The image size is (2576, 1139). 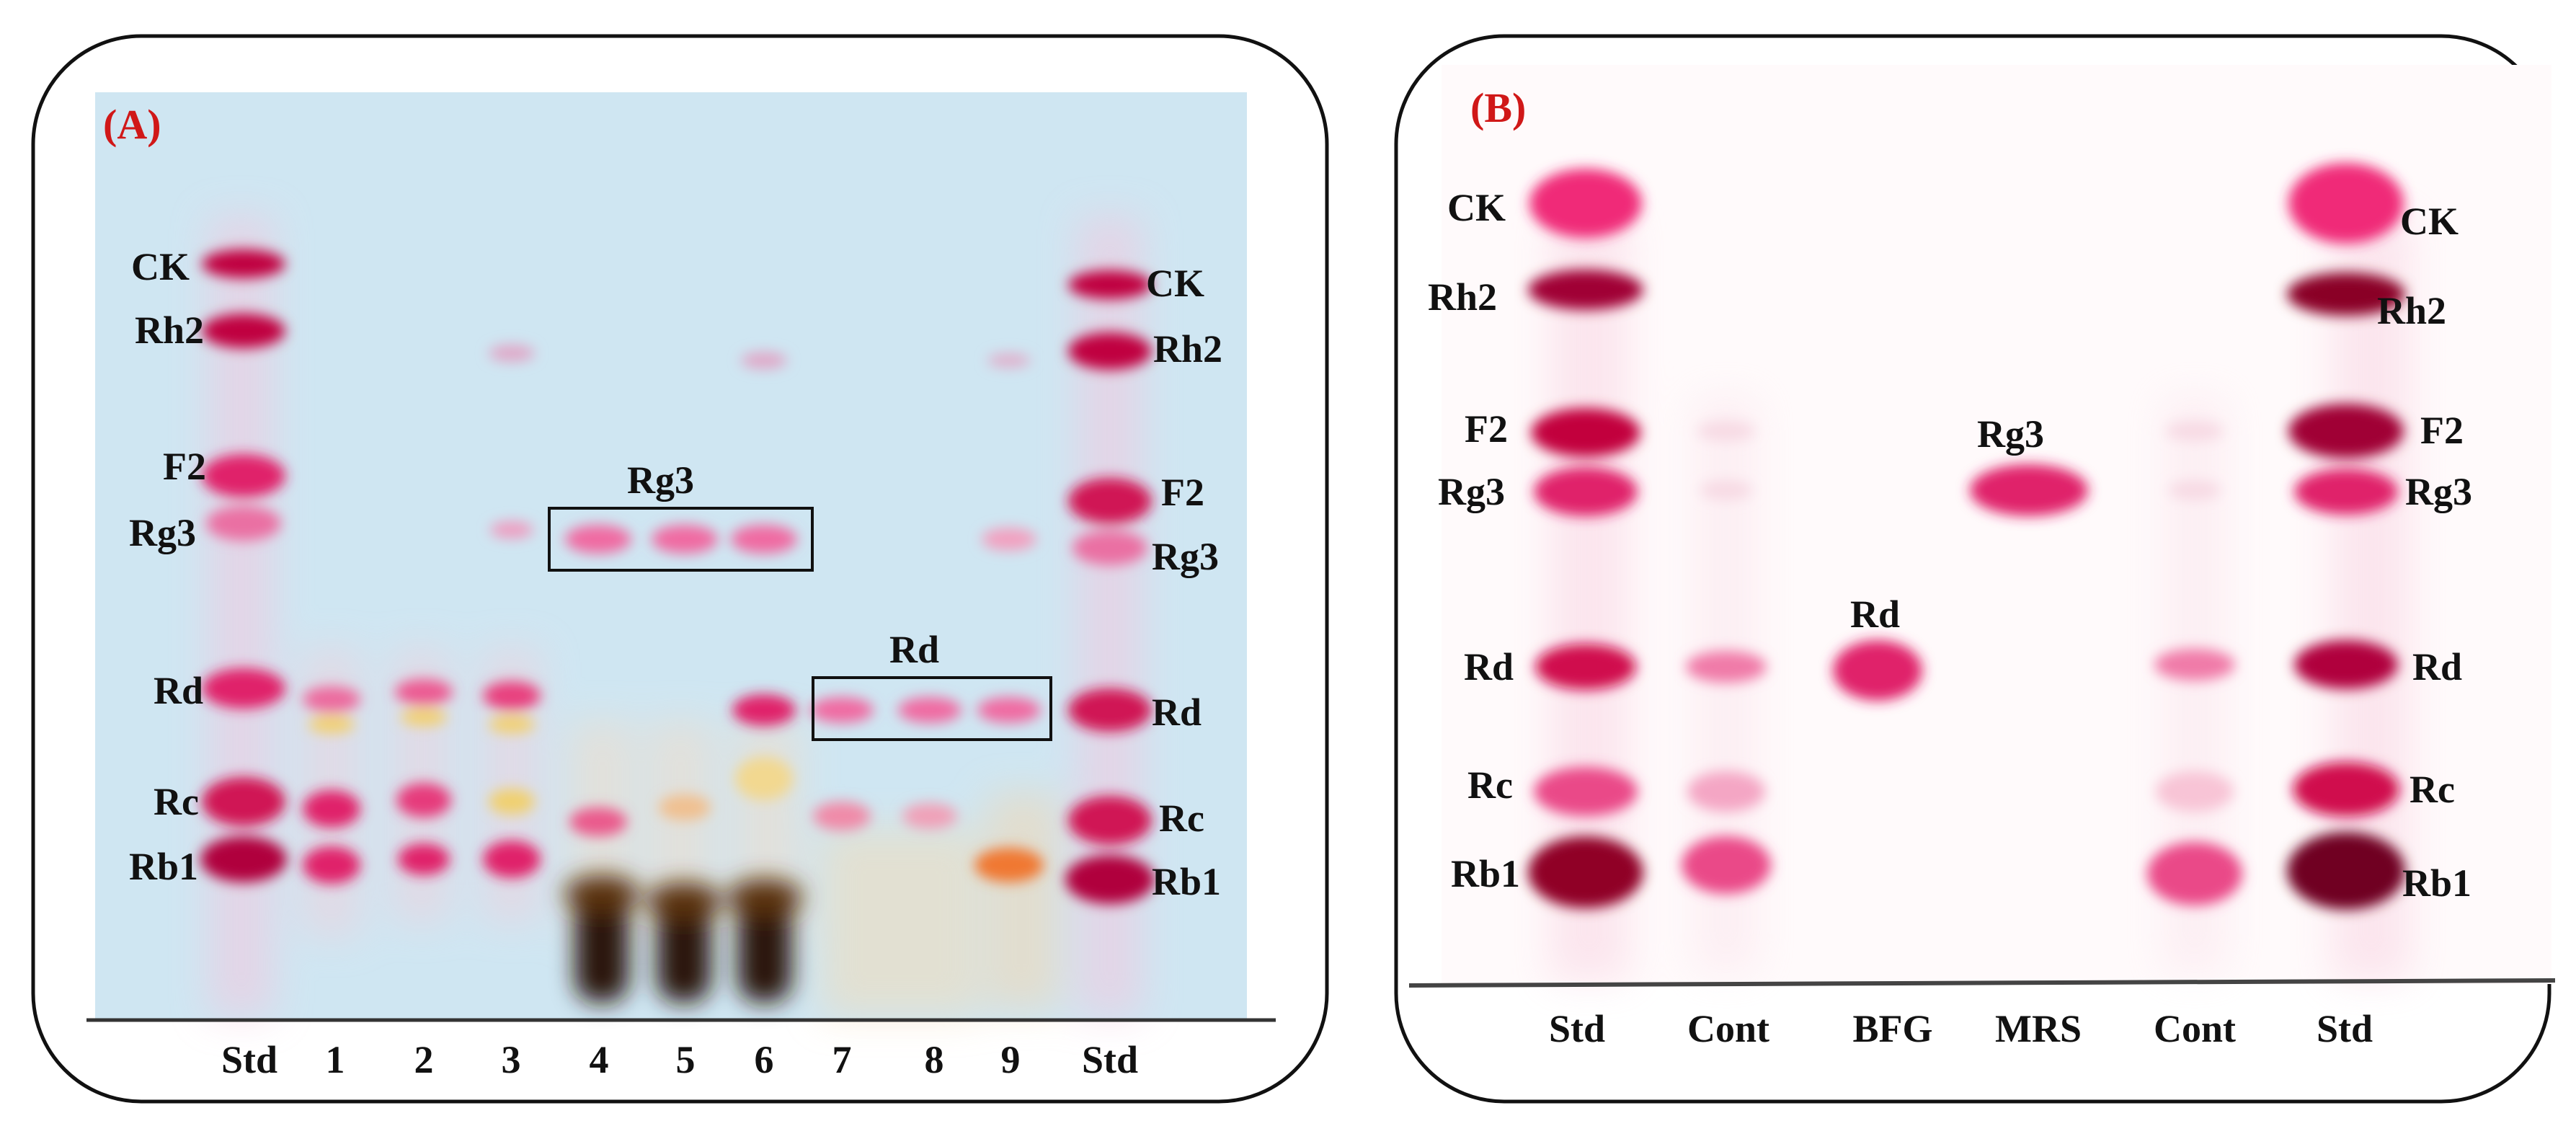 What do you see at coordinates (335, 1059) in the screenshot?
I see `panel-a-lane-1: 1` at bounding box center [335, 1059].